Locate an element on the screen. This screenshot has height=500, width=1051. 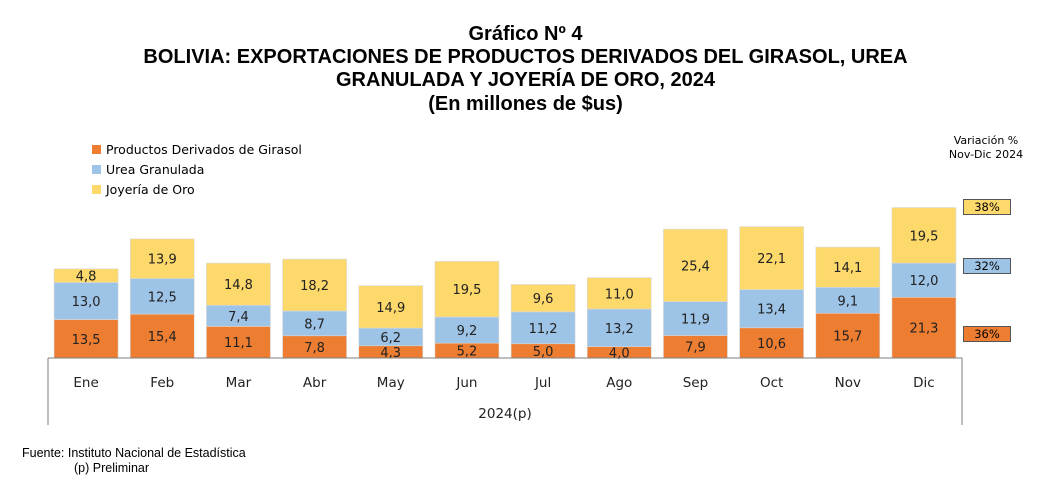
bar-value-label: 10,6 is located at coordinates (771, 344).